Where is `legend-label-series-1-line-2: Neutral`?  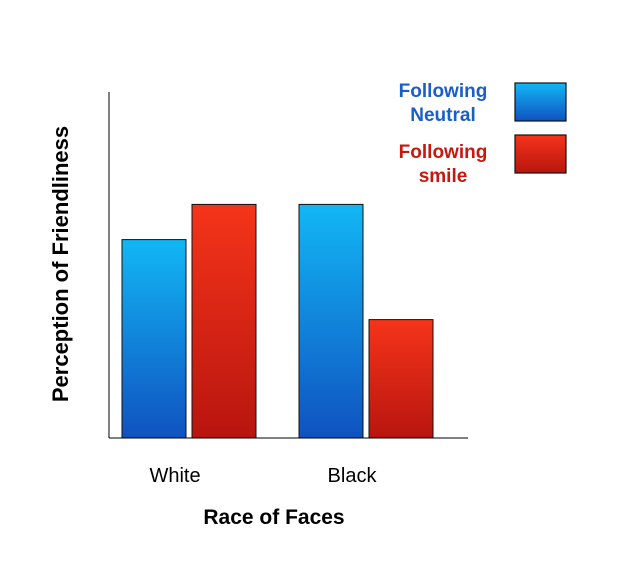
legend-label-series-1-line-2: Neutral is located at coordinates (442, 115).